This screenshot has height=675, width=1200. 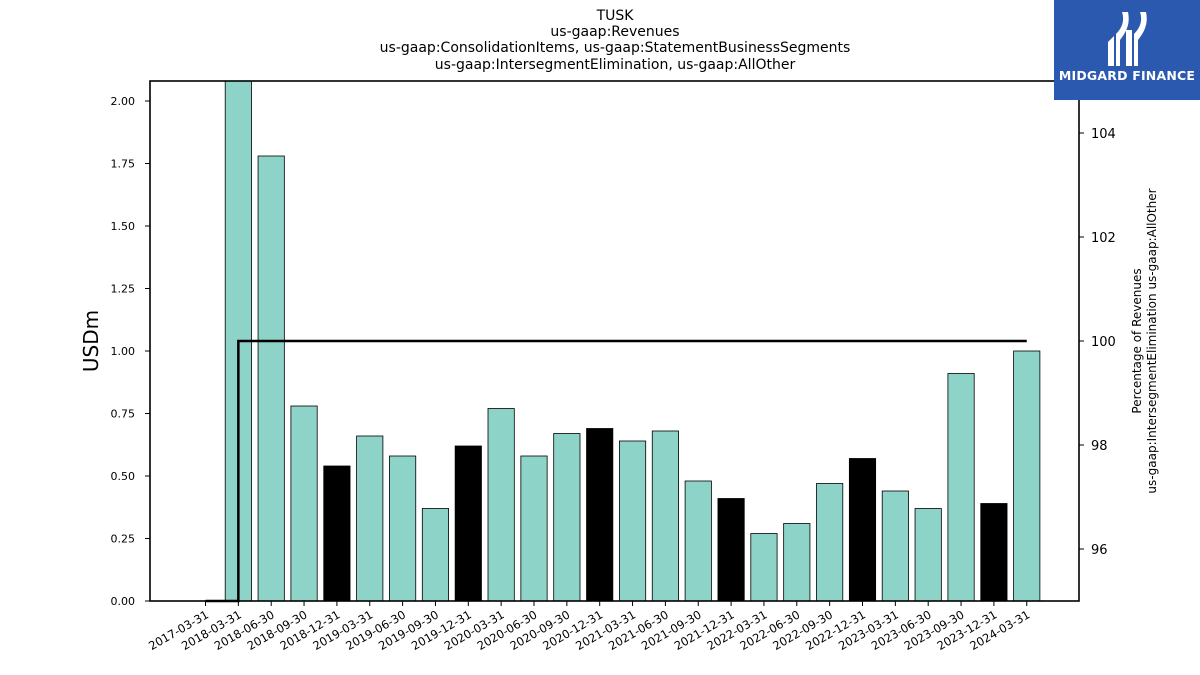 I want to click on y2-axis-label-line1: Percentage of Revenues, so click(x=1137, y=340).